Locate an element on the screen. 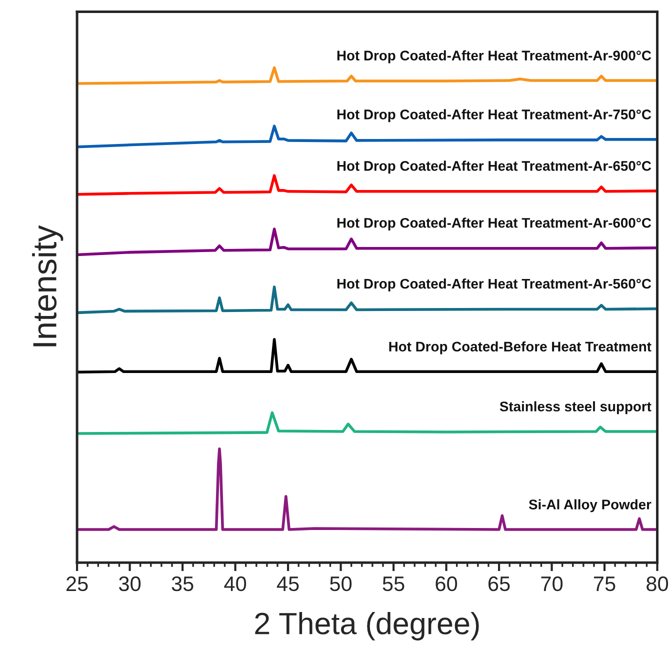  x-tick-label: 60 is located at coordinates (447, 584).